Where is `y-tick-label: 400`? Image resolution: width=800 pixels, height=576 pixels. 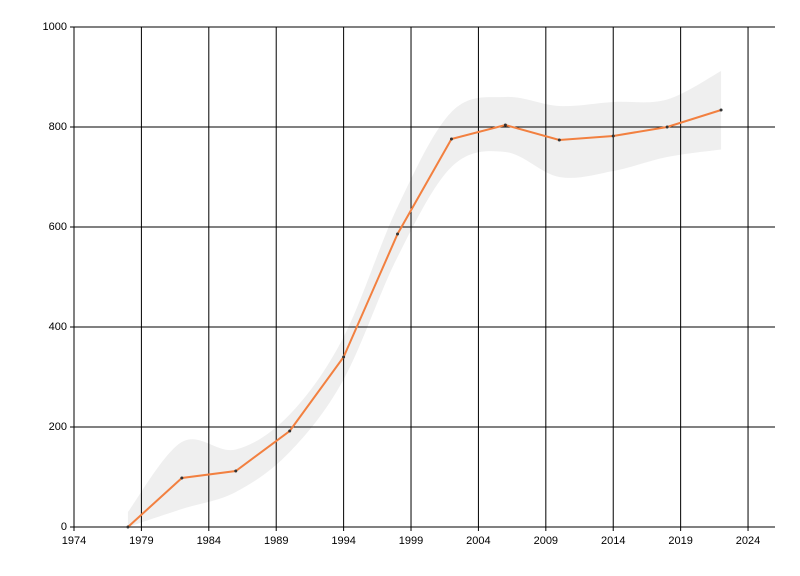 y-tick-label: 400 is located at coordinates (58, 327).